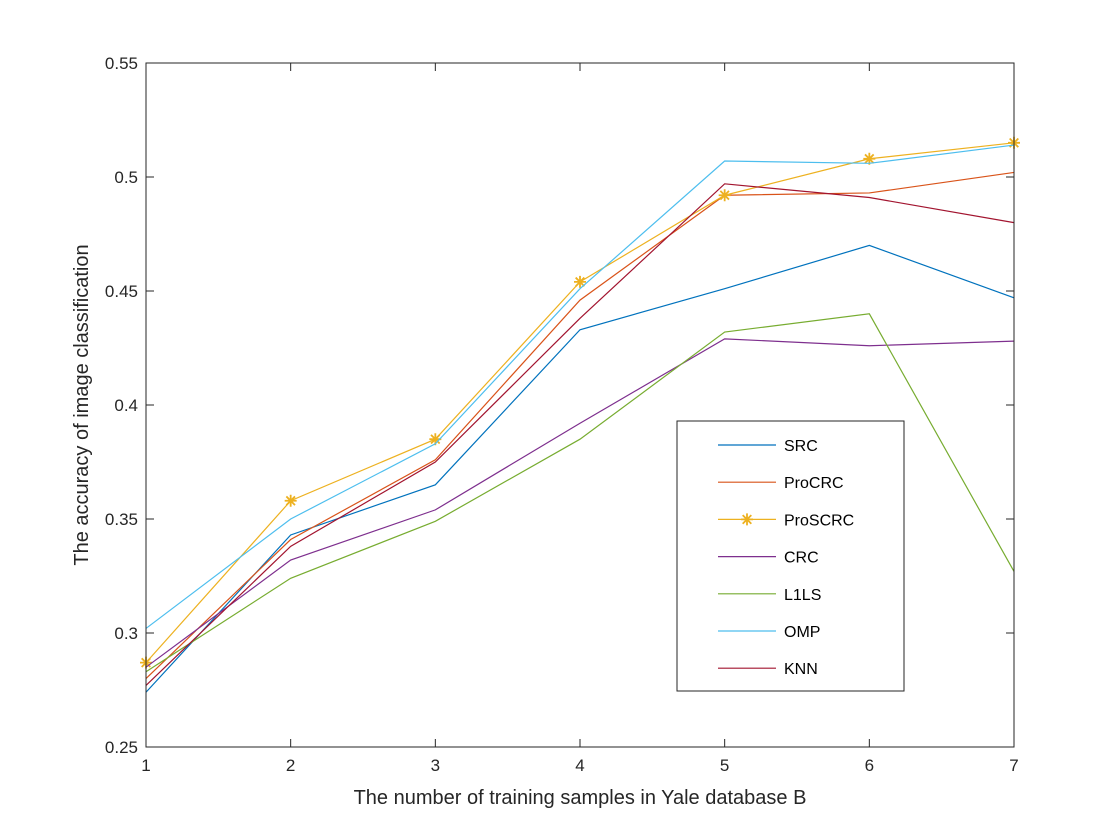 The height and width of the screenshot is (840, 1120). I want to click on x-tick-label: 7, so click(1013, 765).